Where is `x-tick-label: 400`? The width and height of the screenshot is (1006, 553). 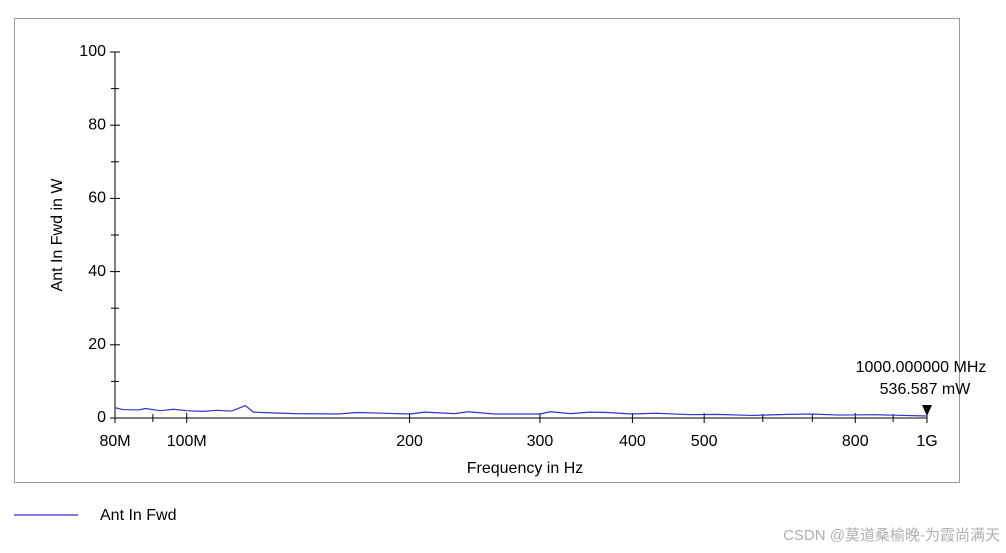
x-tick-label: 400 is located at coordinates (632, 441).